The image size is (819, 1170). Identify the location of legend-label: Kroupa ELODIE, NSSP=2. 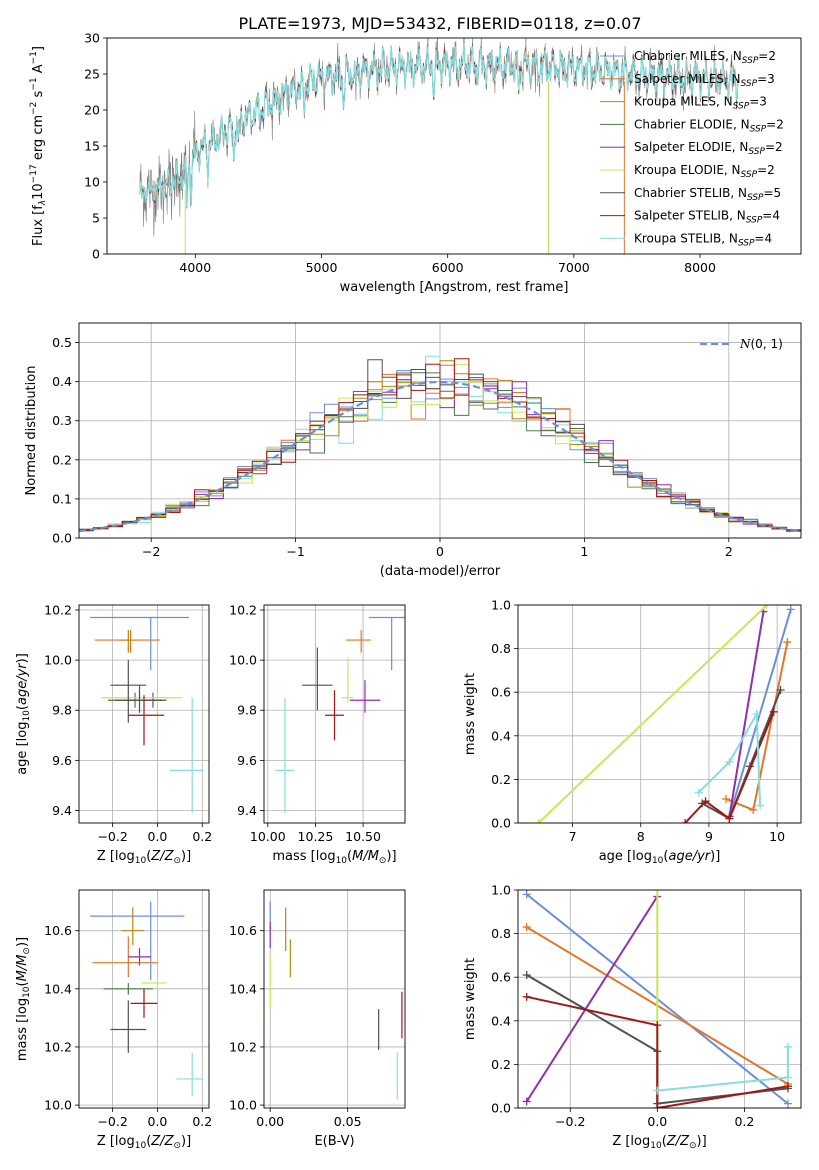
(704, 171).